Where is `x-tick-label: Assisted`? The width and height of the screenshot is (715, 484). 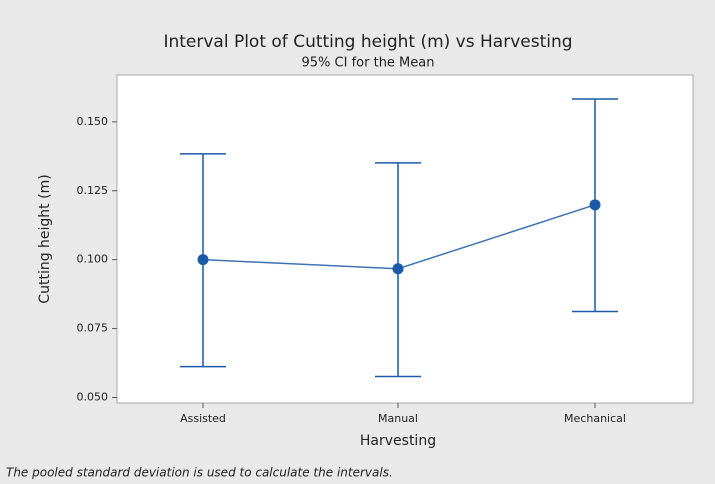
x-tick-label: Assisted is located at coordinates (203, 418).